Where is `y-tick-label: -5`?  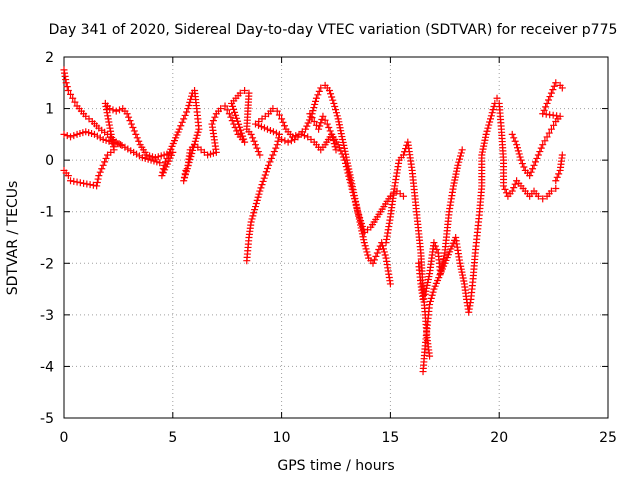
y-tick-label: -5 is located at coordinates (47, 419).